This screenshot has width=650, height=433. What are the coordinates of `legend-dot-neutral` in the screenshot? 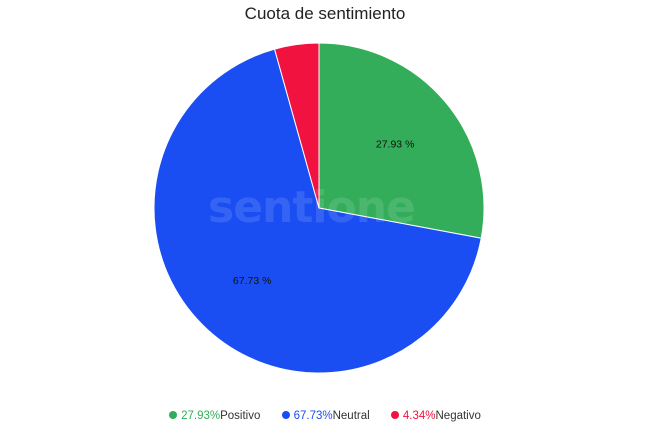 It's located at (285, 415).